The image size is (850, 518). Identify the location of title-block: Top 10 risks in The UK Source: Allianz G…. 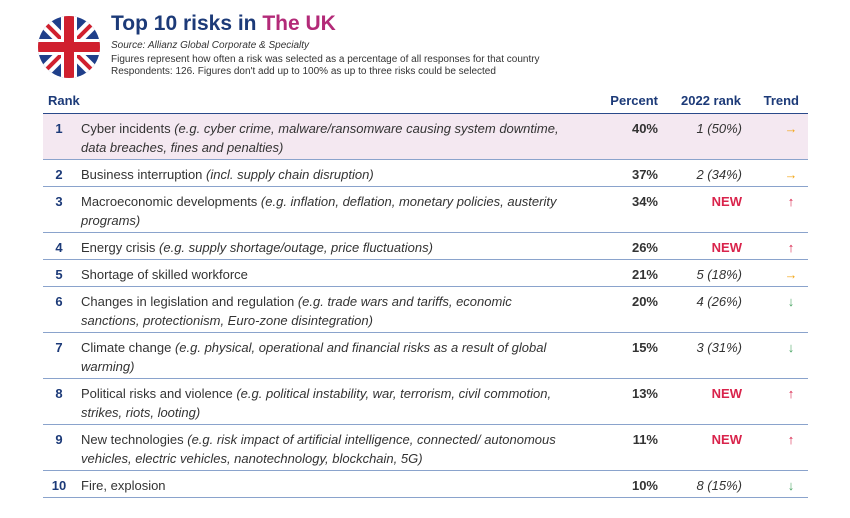
(325, 45).